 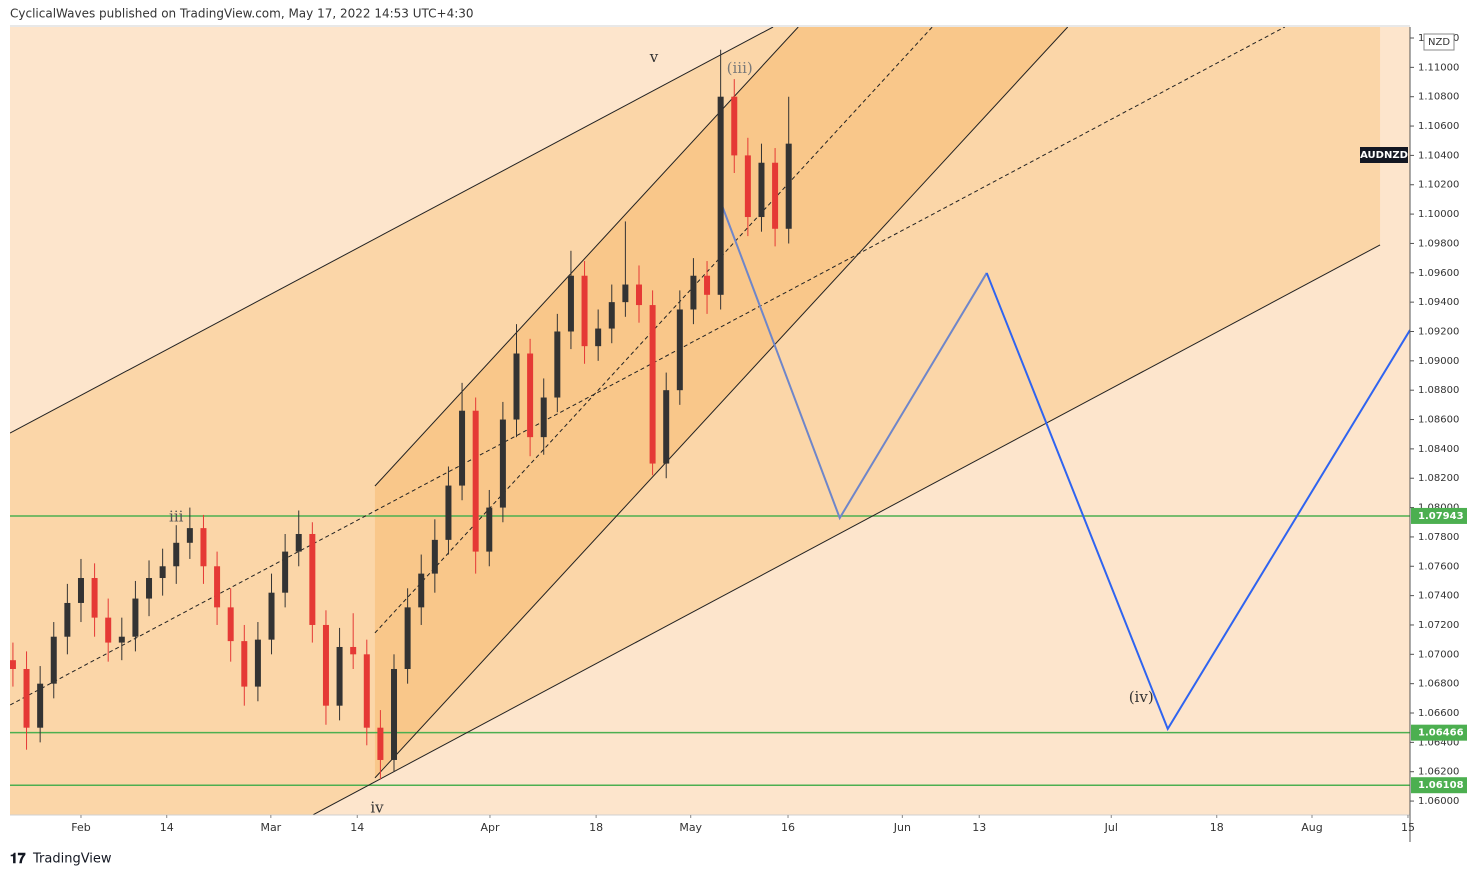 I want to click on y-tick-label: 1.10400, so click(x=1438, y=155).